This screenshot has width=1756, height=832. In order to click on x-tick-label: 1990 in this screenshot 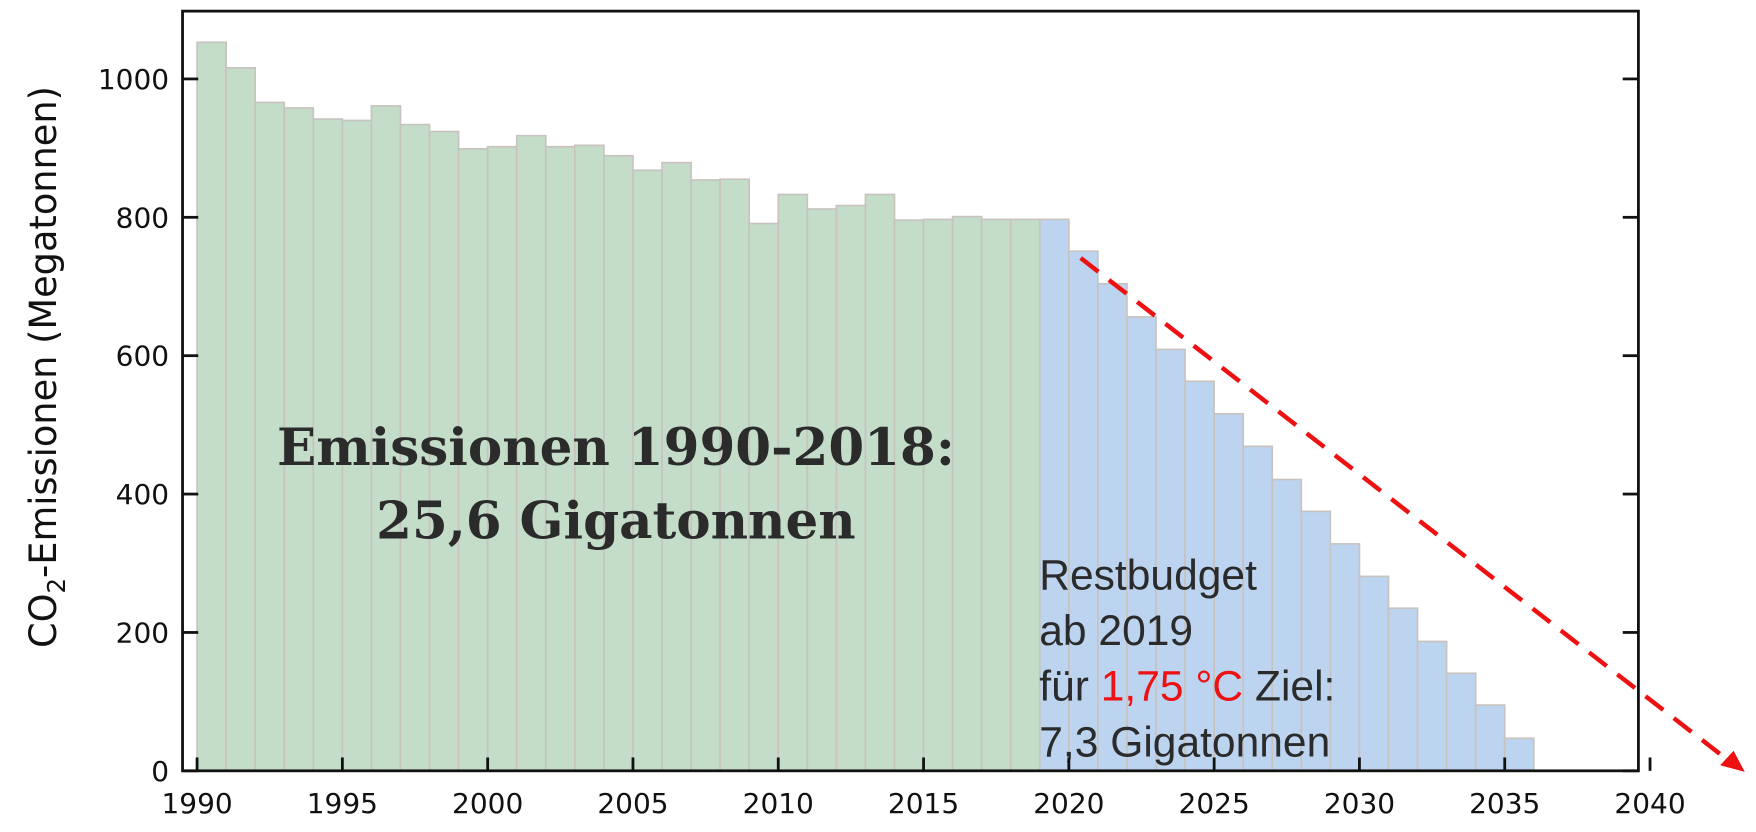, I will do `click(196, 803)`.